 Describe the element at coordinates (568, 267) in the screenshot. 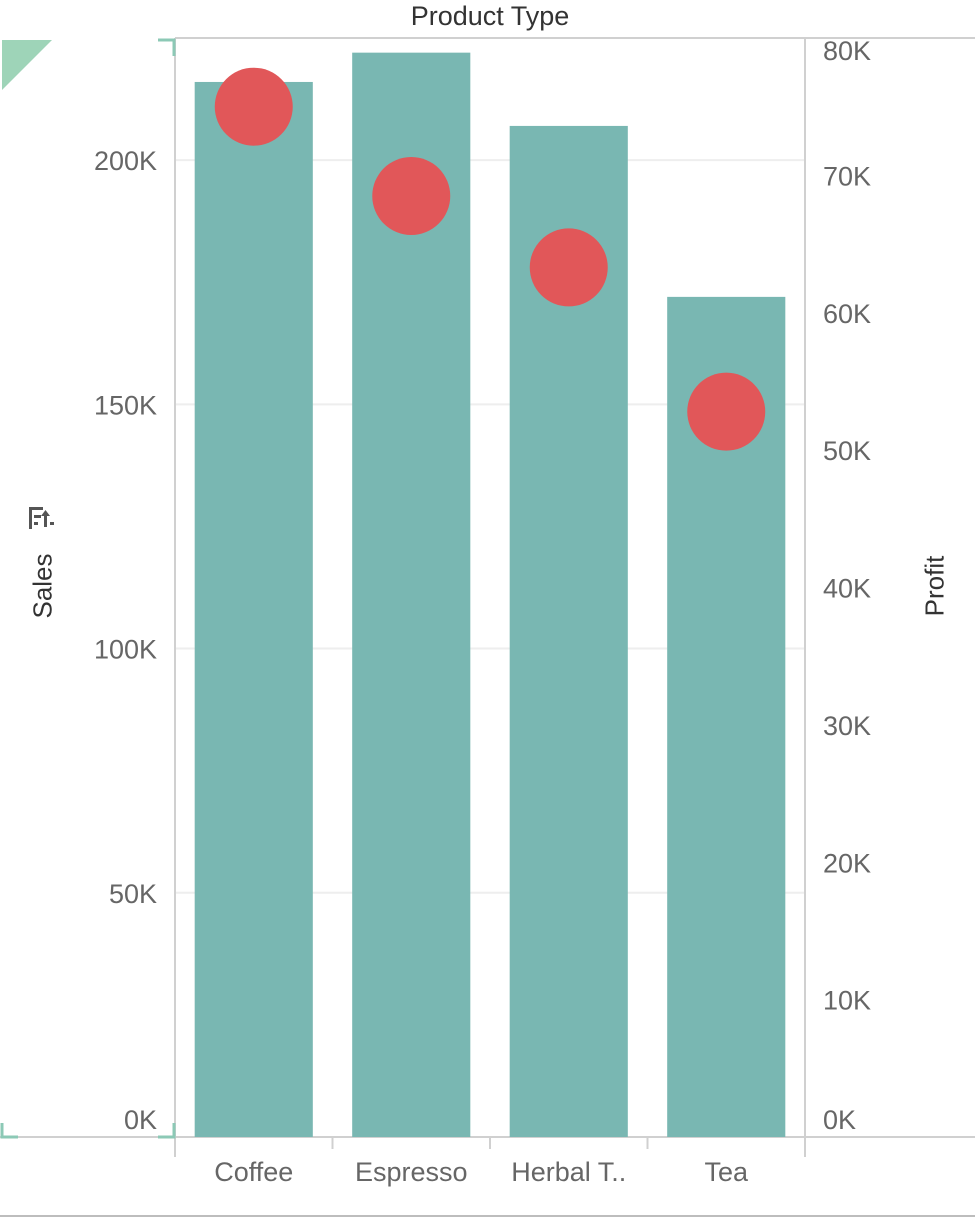

I see `profit-mark-herbal-t-` at that location.